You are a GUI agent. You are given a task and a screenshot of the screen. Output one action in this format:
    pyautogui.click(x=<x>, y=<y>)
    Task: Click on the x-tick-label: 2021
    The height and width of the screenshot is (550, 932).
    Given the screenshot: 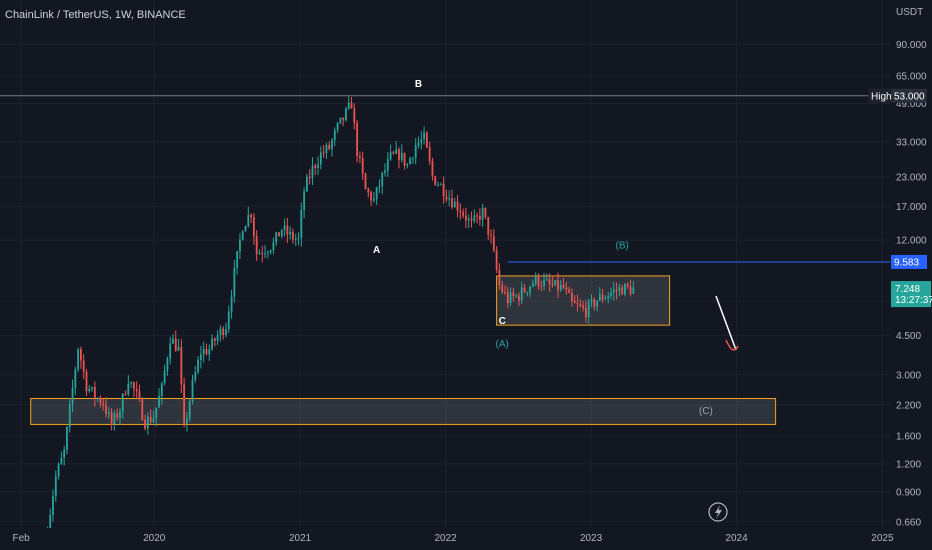 What is the action you would take?
    pyautogui.click(x=300, y=538)
    